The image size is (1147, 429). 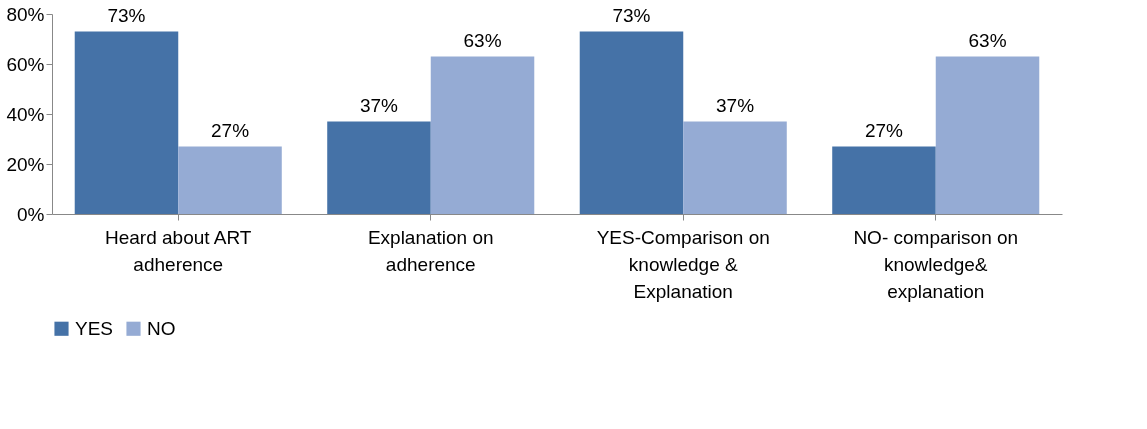 I want to click on x-tick-label: NO- comparison on knowledge& explanation, so click(x=936, y=264).